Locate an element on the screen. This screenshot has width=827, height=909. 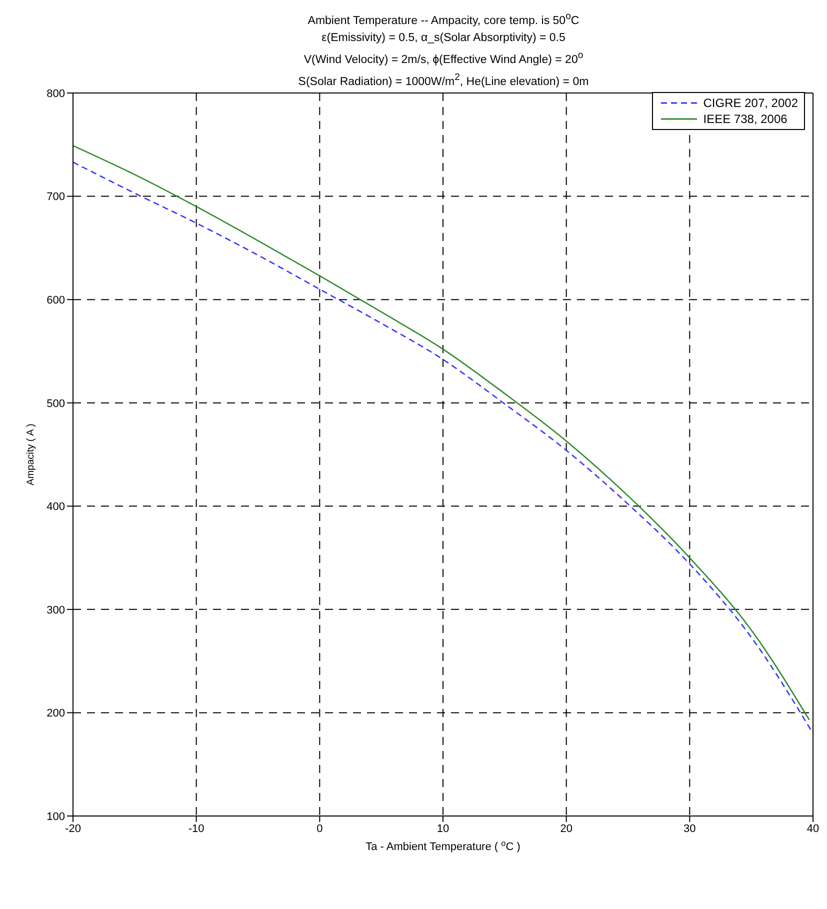
text: ε(Emissivity) = 0.5, α_s(Solar Absorptivity) = 0.5 V(Wind Velocity) = 2m/s, ϕ(Effective Wind Angle) = 20$^{o}$ S(Solar Radiation) = 1000W/m$^{2}$, He(Line elevation) = 0m is located at coordinates (443, 60).